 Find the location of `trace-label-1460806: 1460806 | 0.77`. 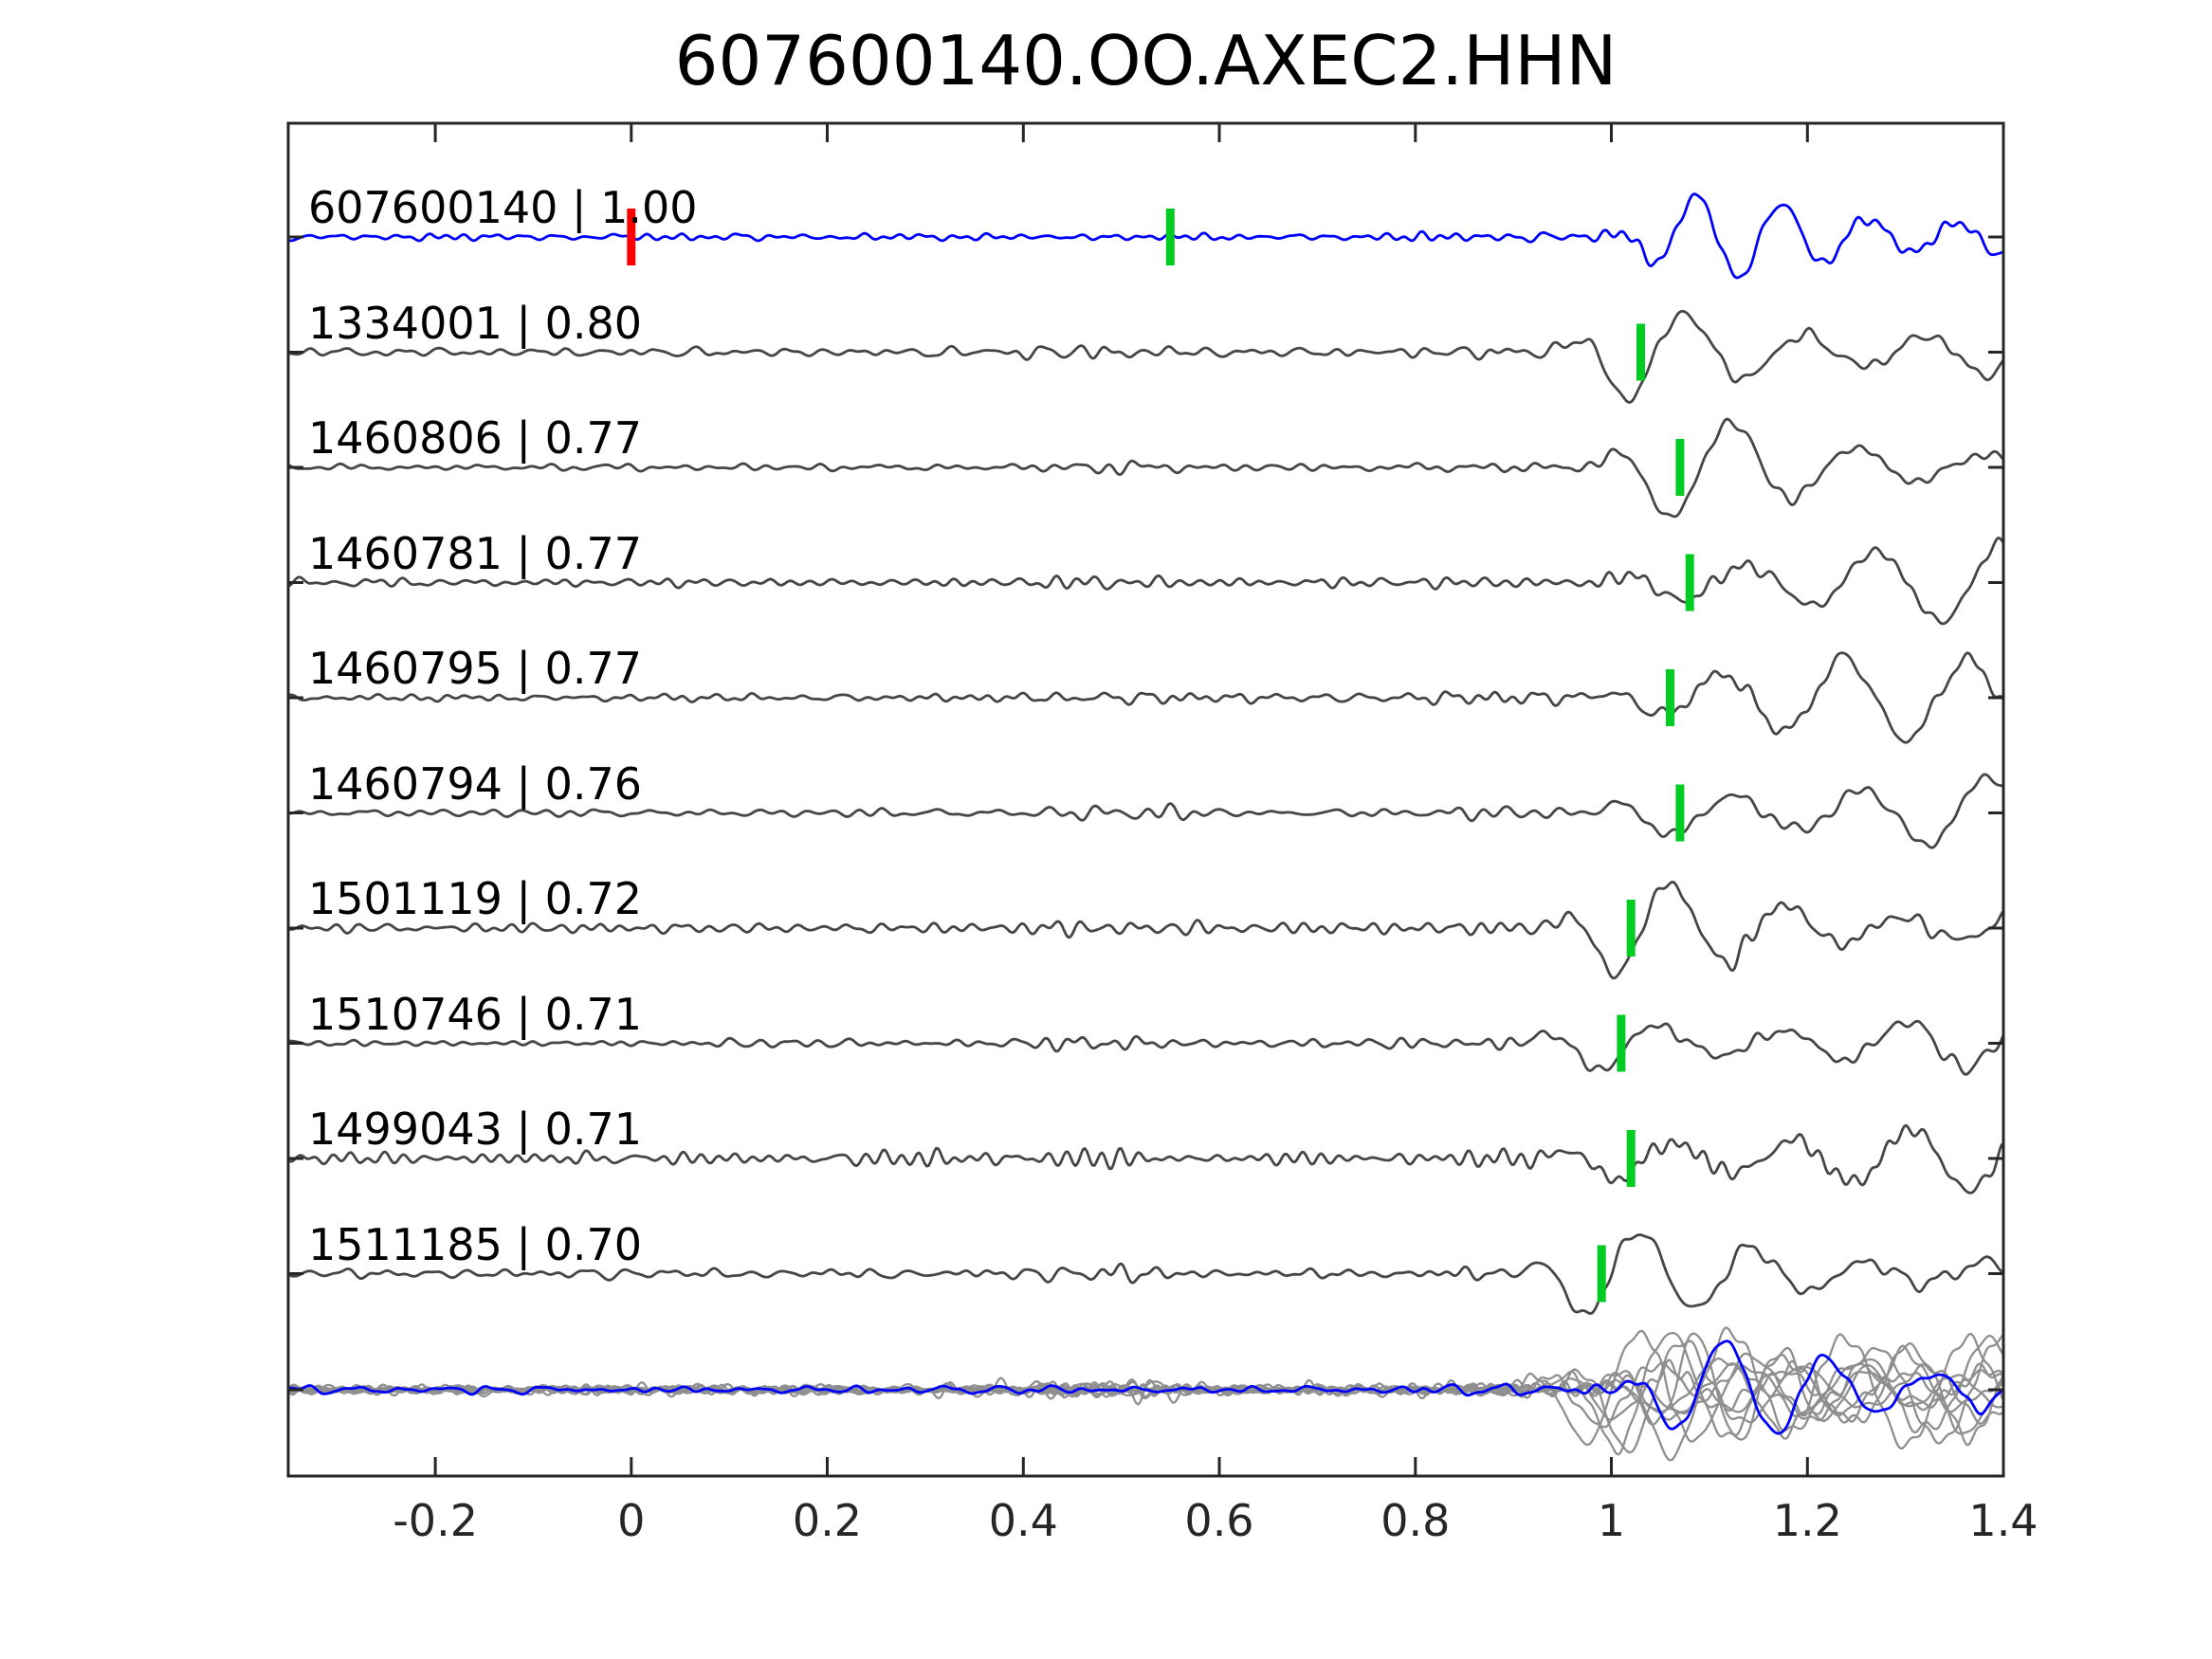

trace-label-1460806: 1460806 | 0.77 is located at coordinates (475, 438).